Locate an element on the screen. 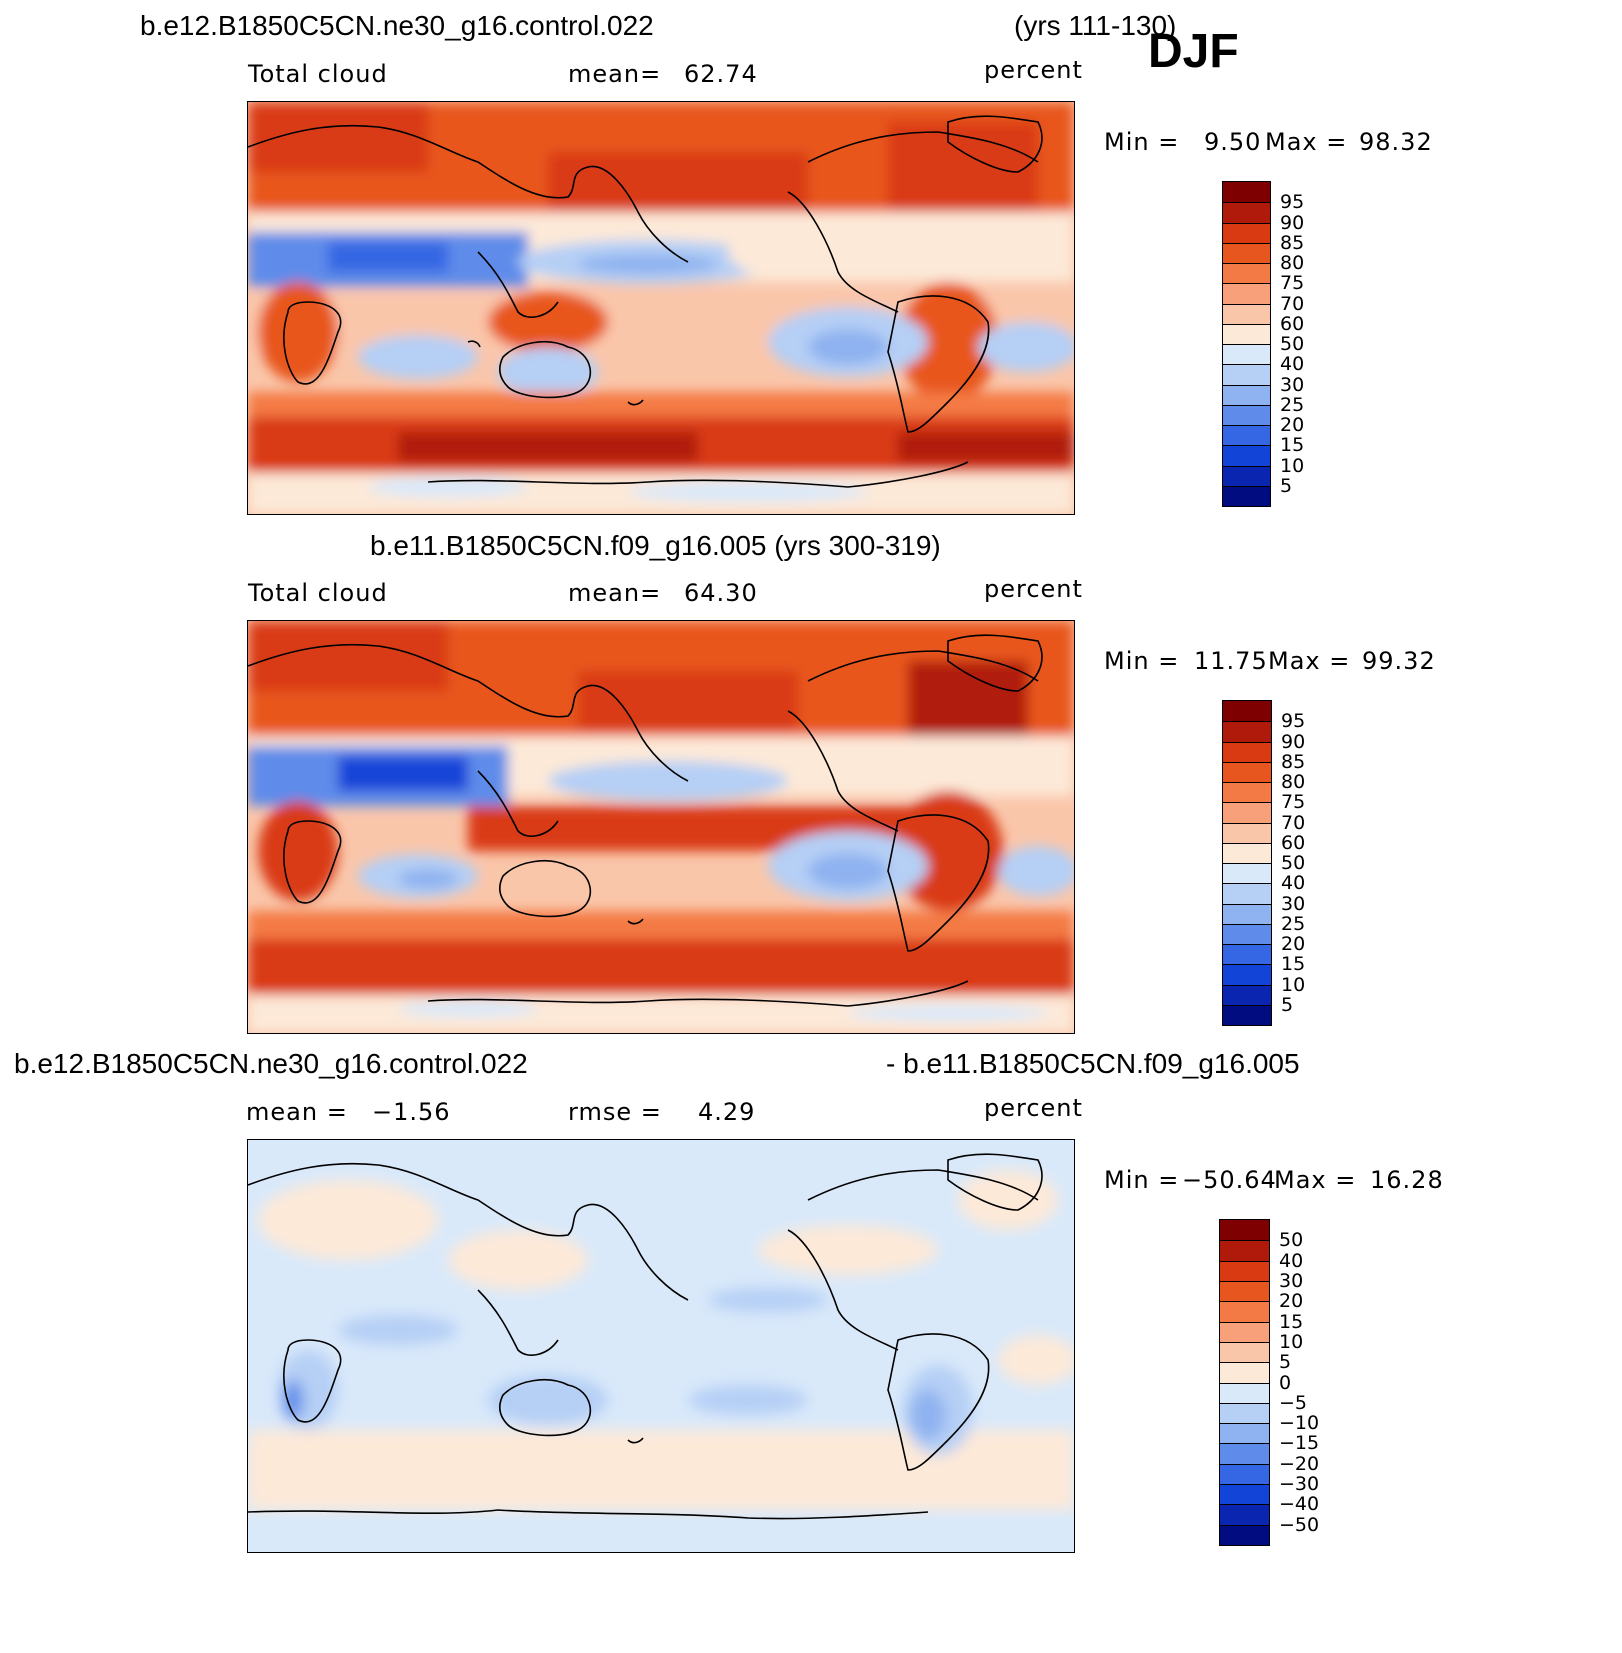 The height and width of the screenshot is (1653, 1622). panel2-units: percent is located at coordinates (1033, 589).